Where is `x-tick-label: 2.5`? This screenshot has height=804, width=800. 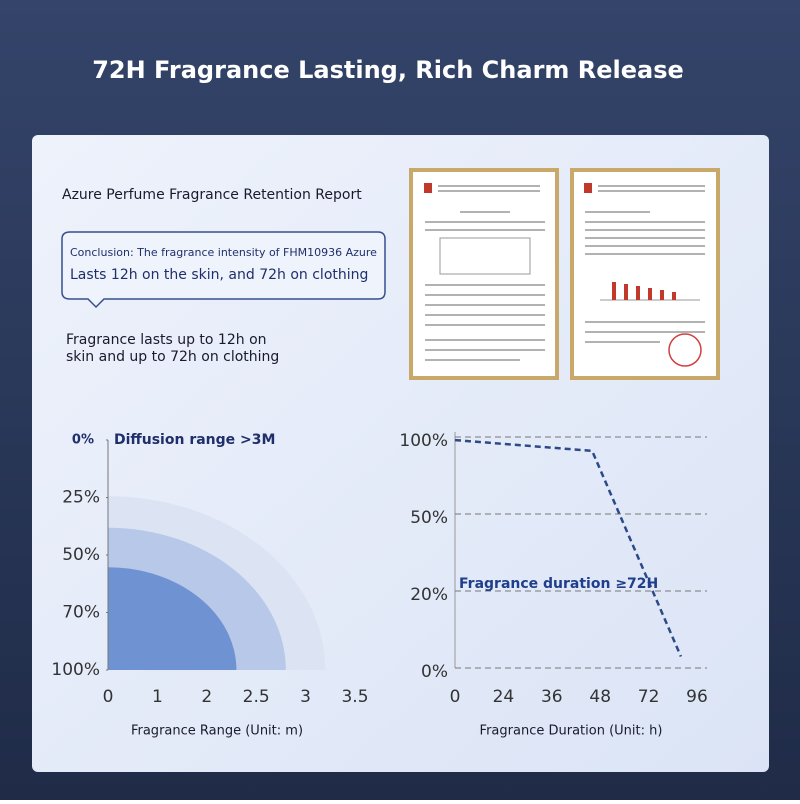 x-tick-label: 2.5 is located at coordinates (256, 697).